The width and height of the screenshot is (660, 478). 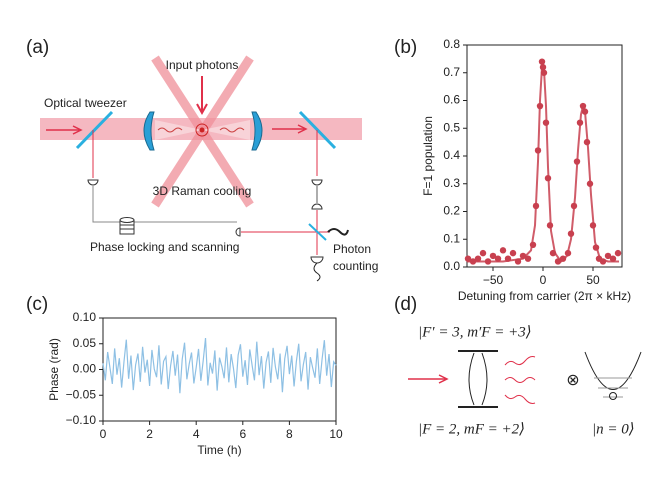 I want to click on x-axis-label: Time (h), so click(x=219, y=450).